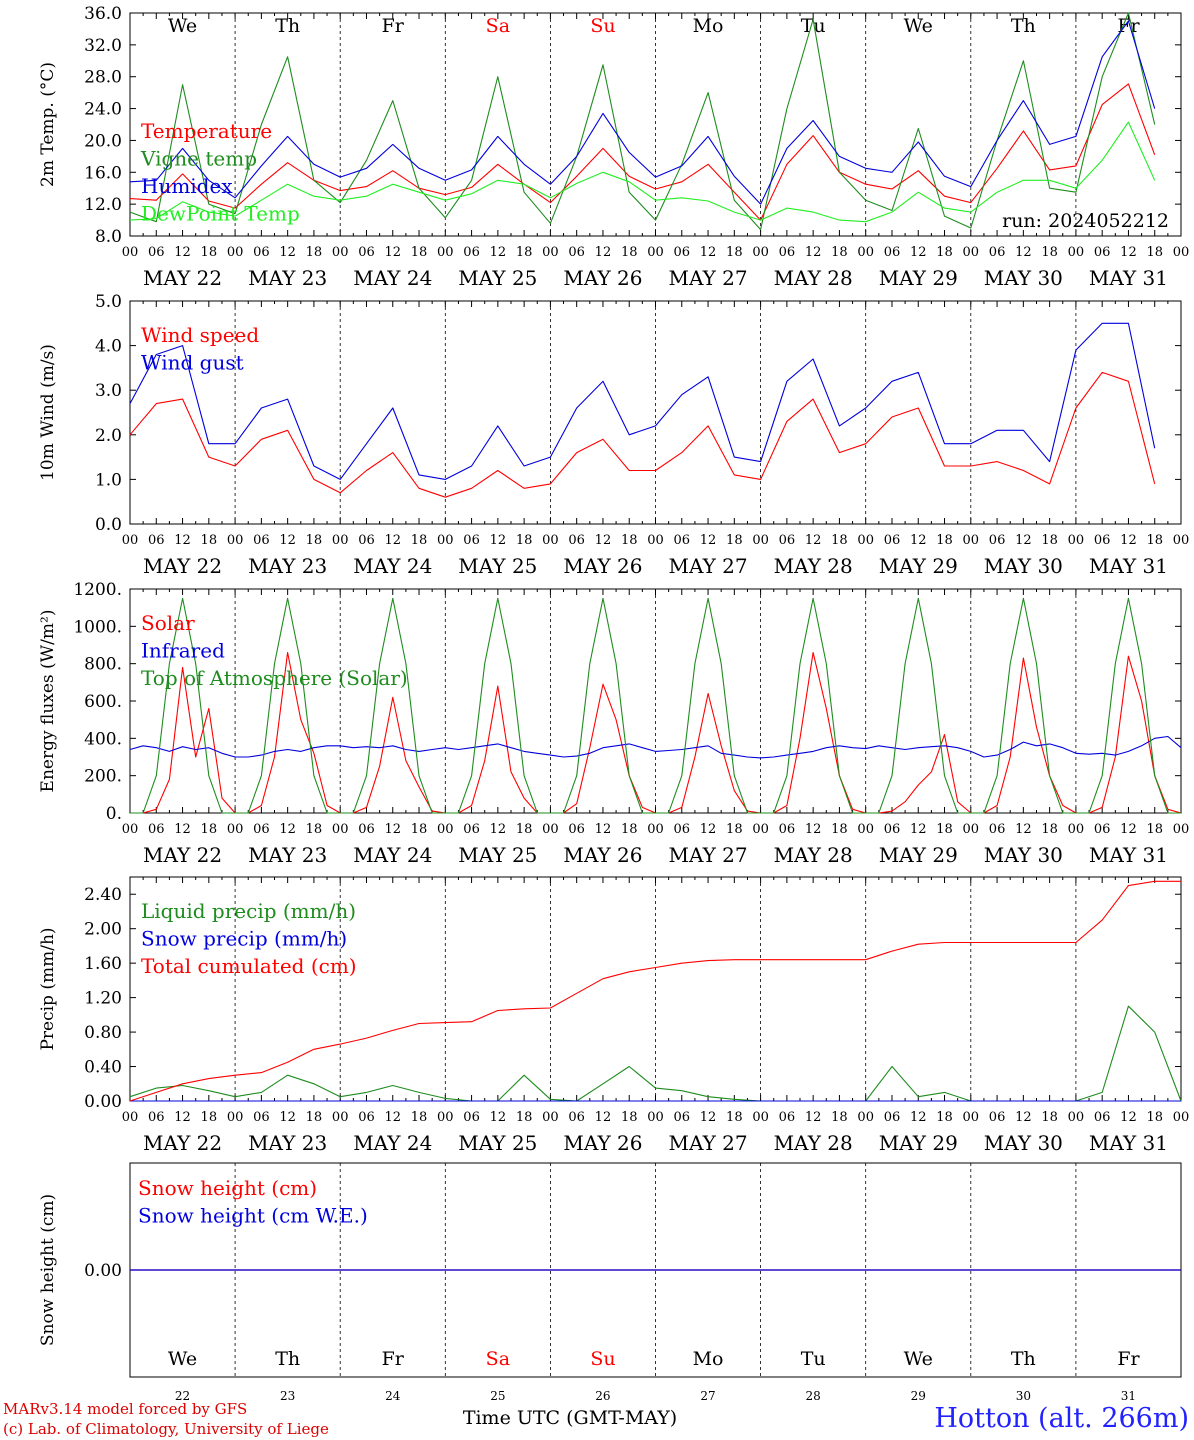 This screenshot has width=1194, height=1440. Describe the element at coordinates (187, 186) in the screenshot. I see `legend-entry: Humidex` at that location.